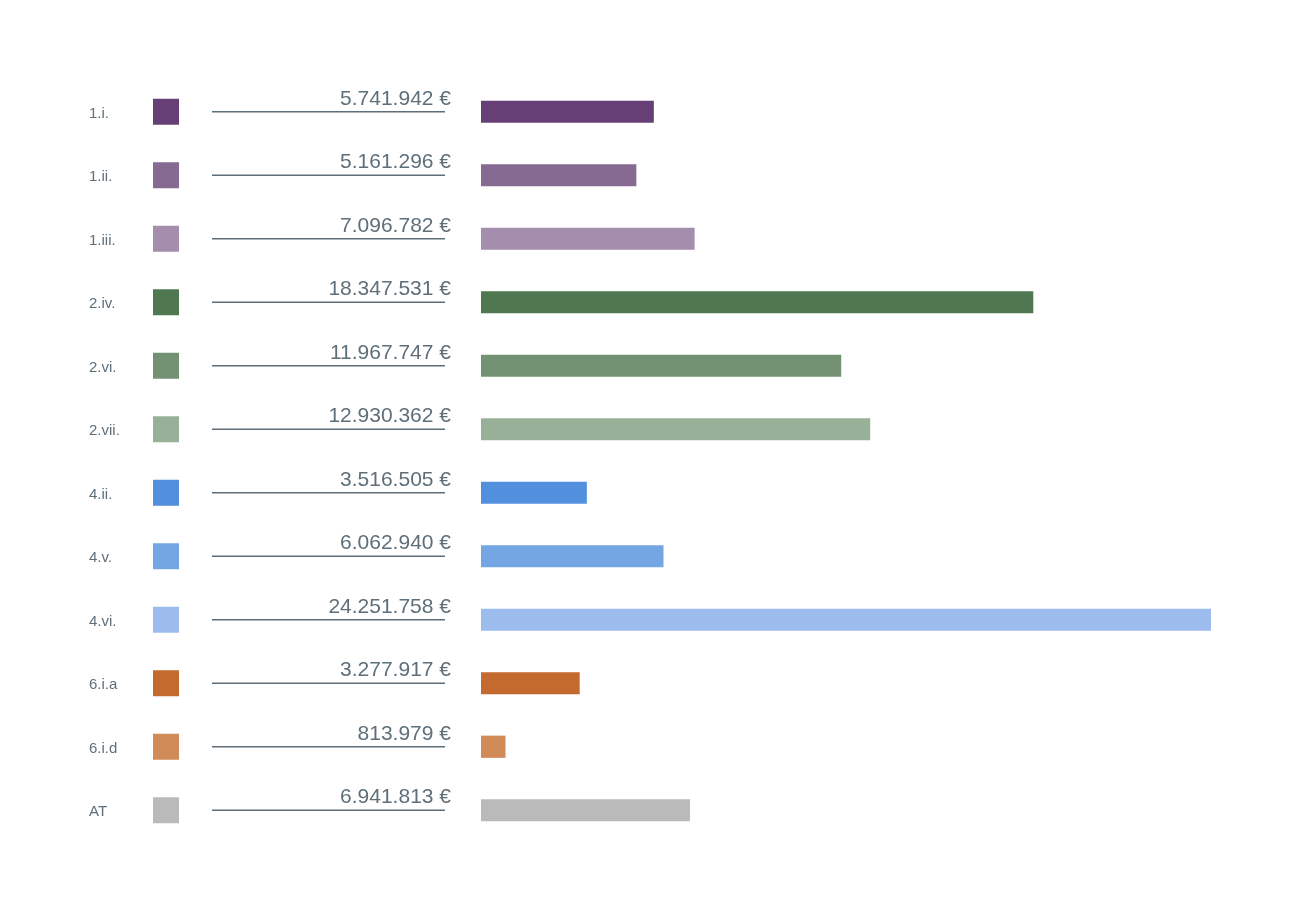  I want to click on y-tick-label: 6.i.d, so click(103, 747).